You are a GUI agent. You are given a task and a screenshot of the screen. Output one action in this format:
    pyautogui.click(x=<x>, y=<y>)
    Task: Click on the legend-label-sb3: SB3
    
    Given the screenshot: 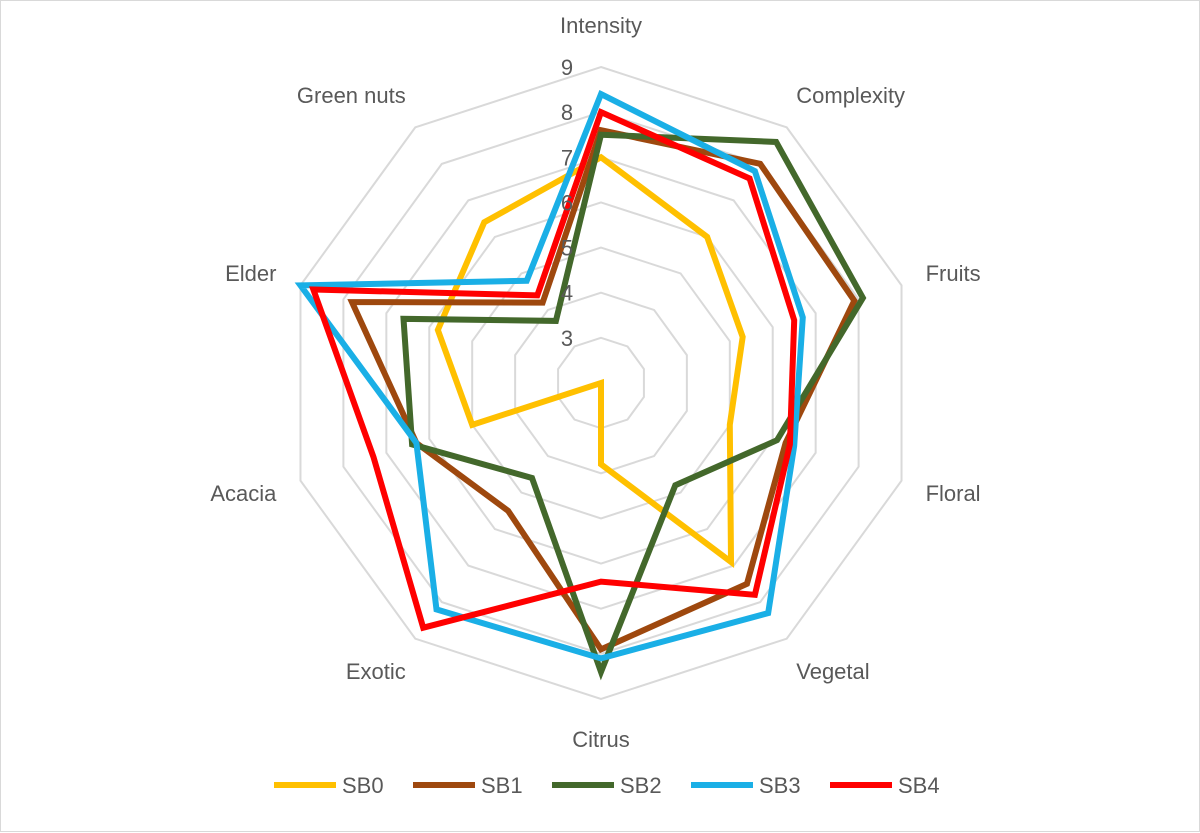 What is the action you would take?
    pyautogui.click(x=780, y=785)
    